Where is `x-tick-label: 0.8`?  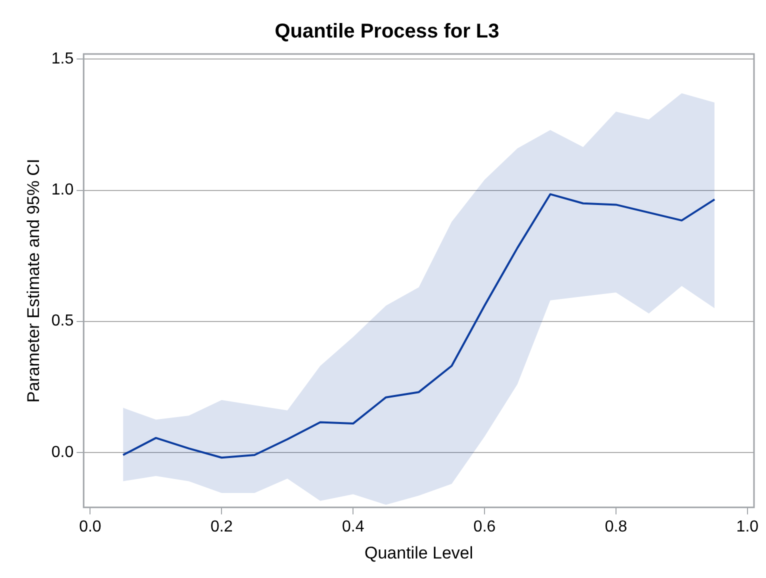
x-tick-label: 0.8 is located at coordinates (616, 527).